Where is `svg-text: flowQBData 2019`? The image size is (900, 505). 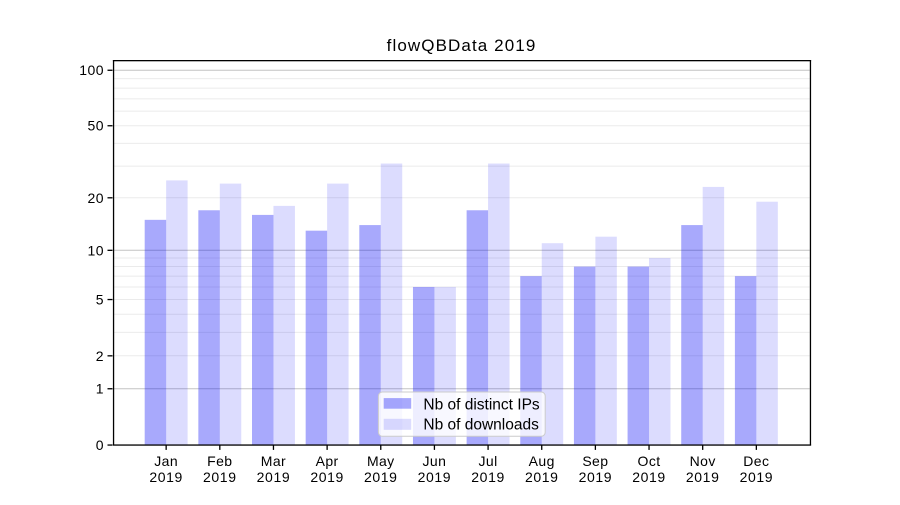 svg-text: flowQBData 2019 is located at coordinates (462, 45).